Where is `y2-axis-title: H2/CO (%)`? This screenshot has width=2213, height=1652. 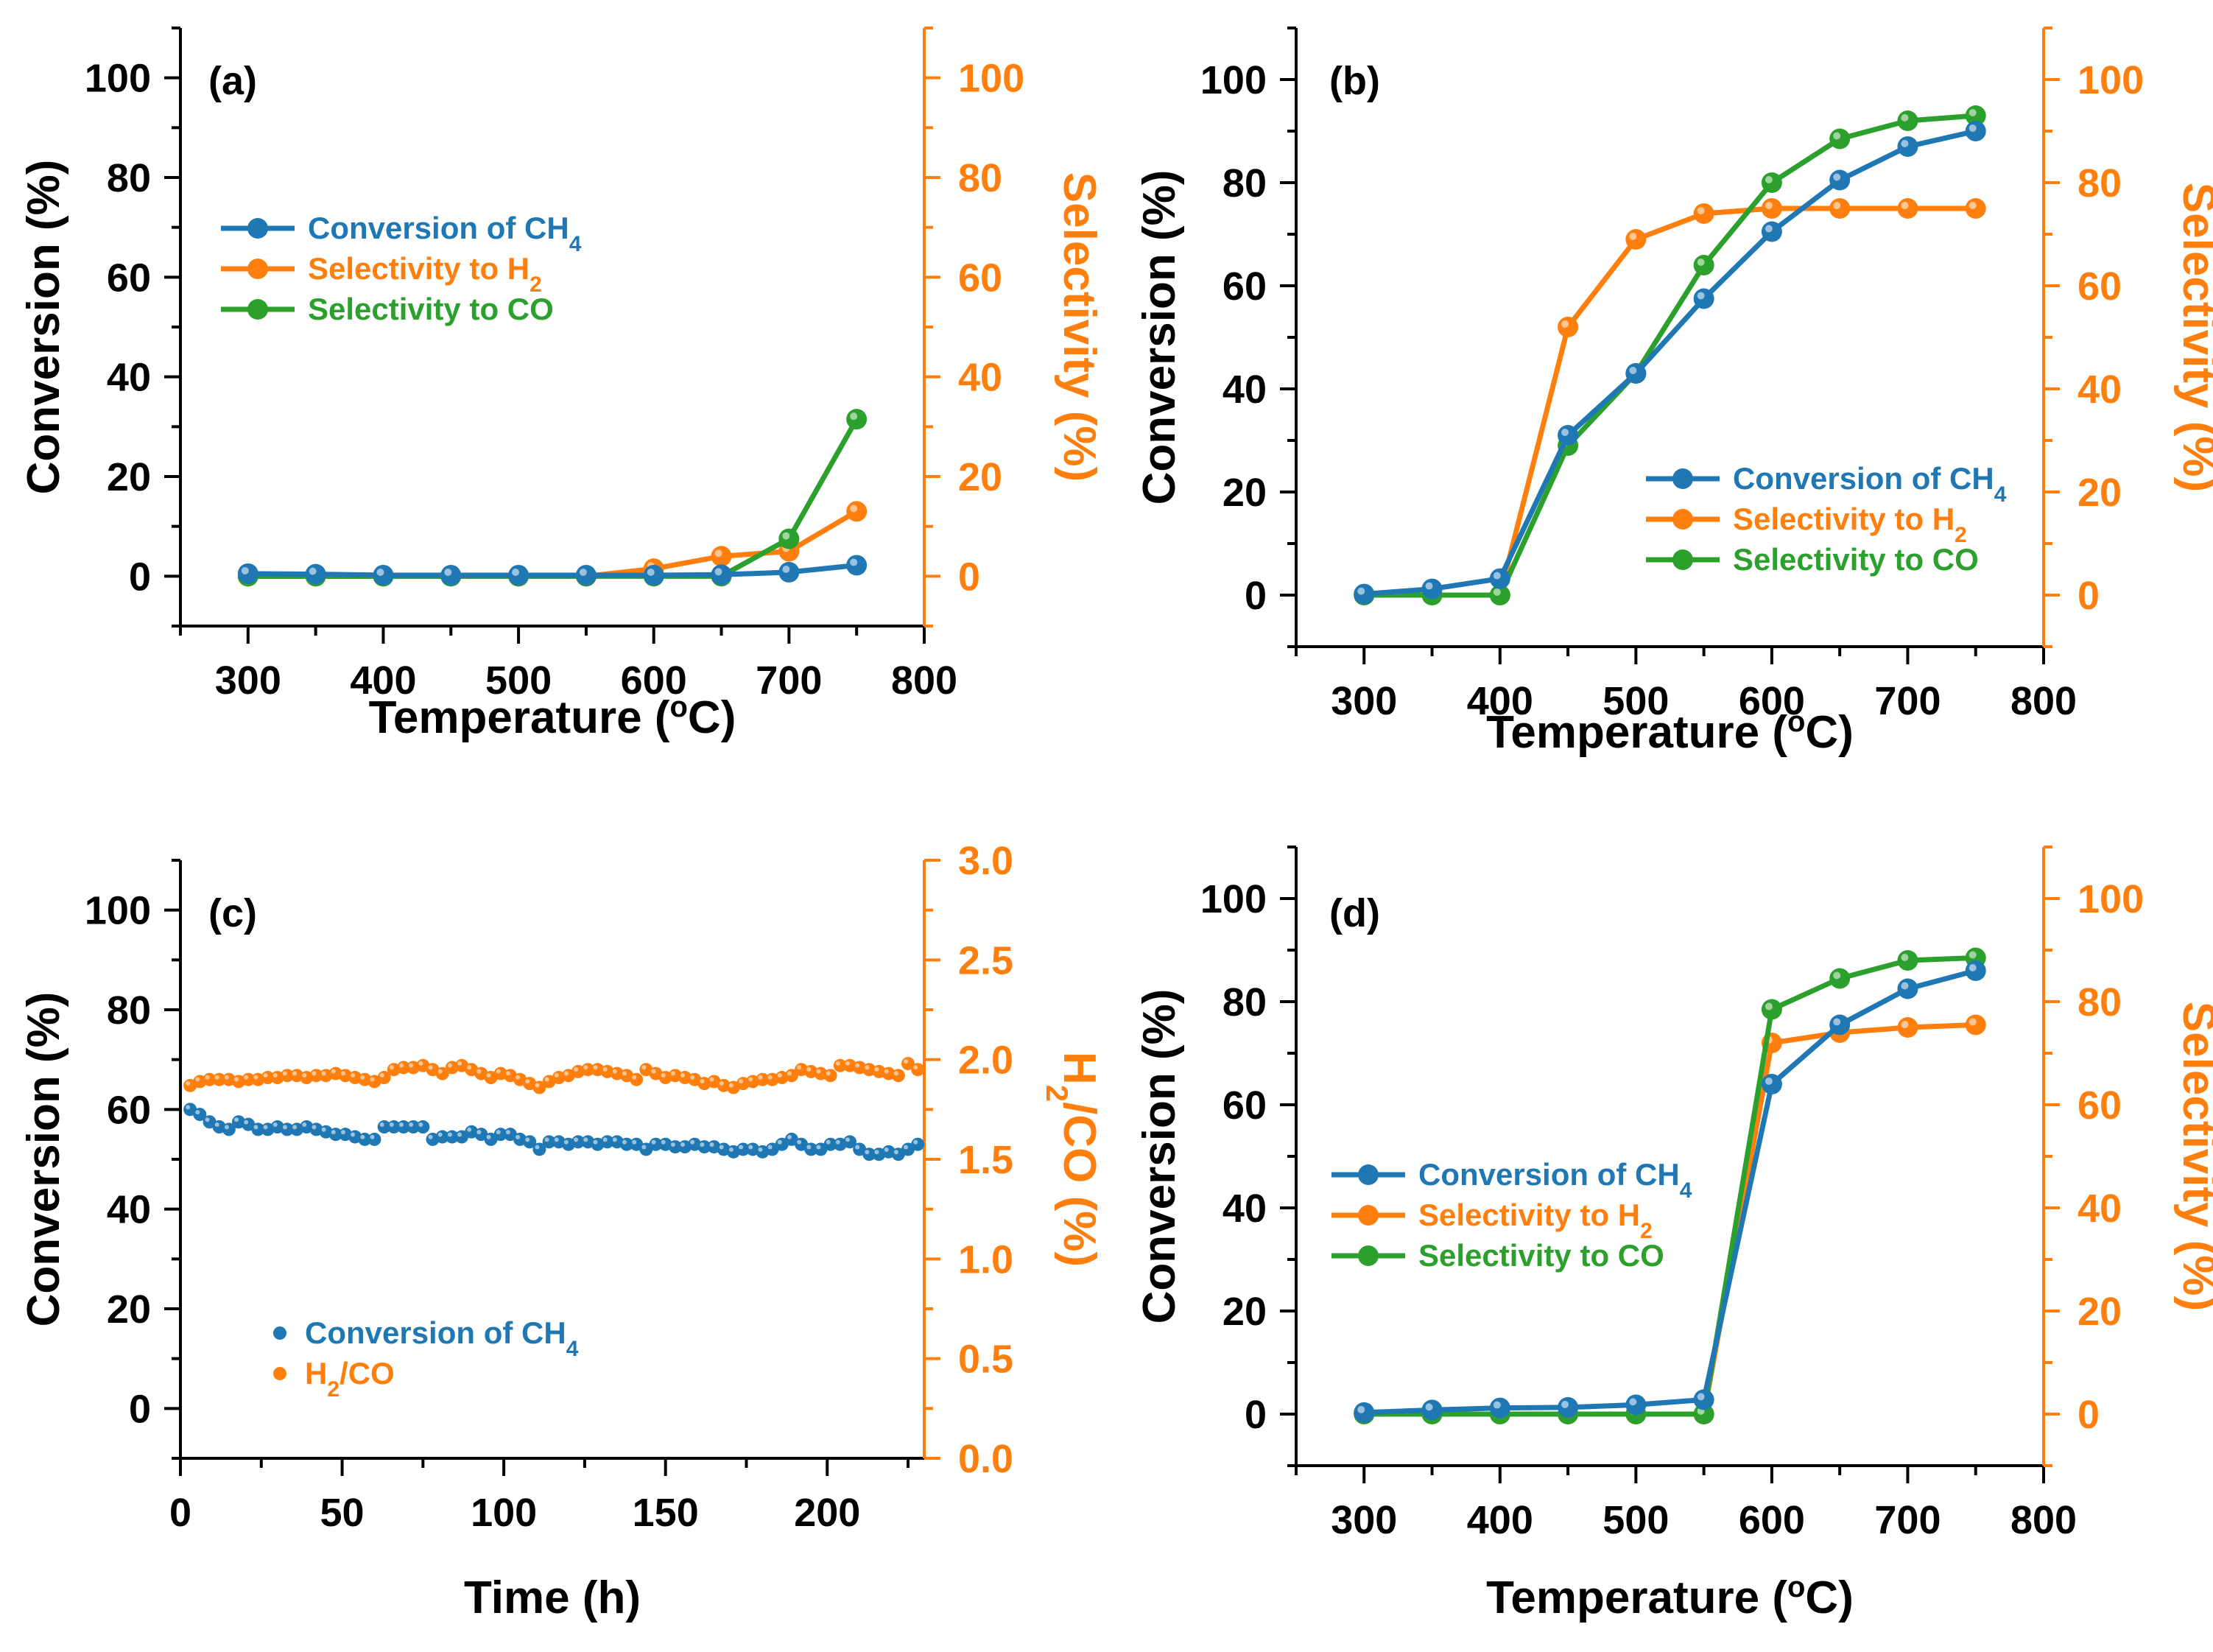
y2-axis-title: H2/CO (%) is located at coordinates (1073, 1159).